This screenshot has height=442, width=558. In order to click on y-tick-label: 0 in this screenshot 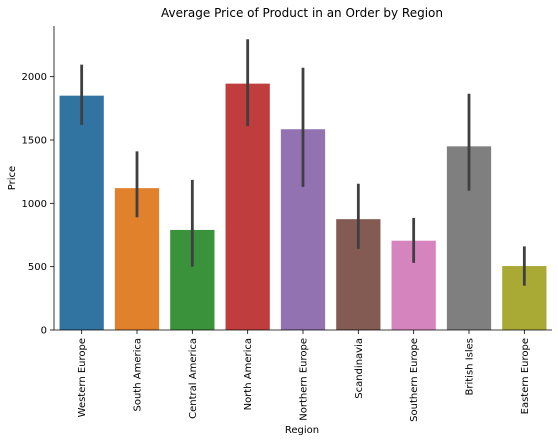, I will do `click(44, 331)`.